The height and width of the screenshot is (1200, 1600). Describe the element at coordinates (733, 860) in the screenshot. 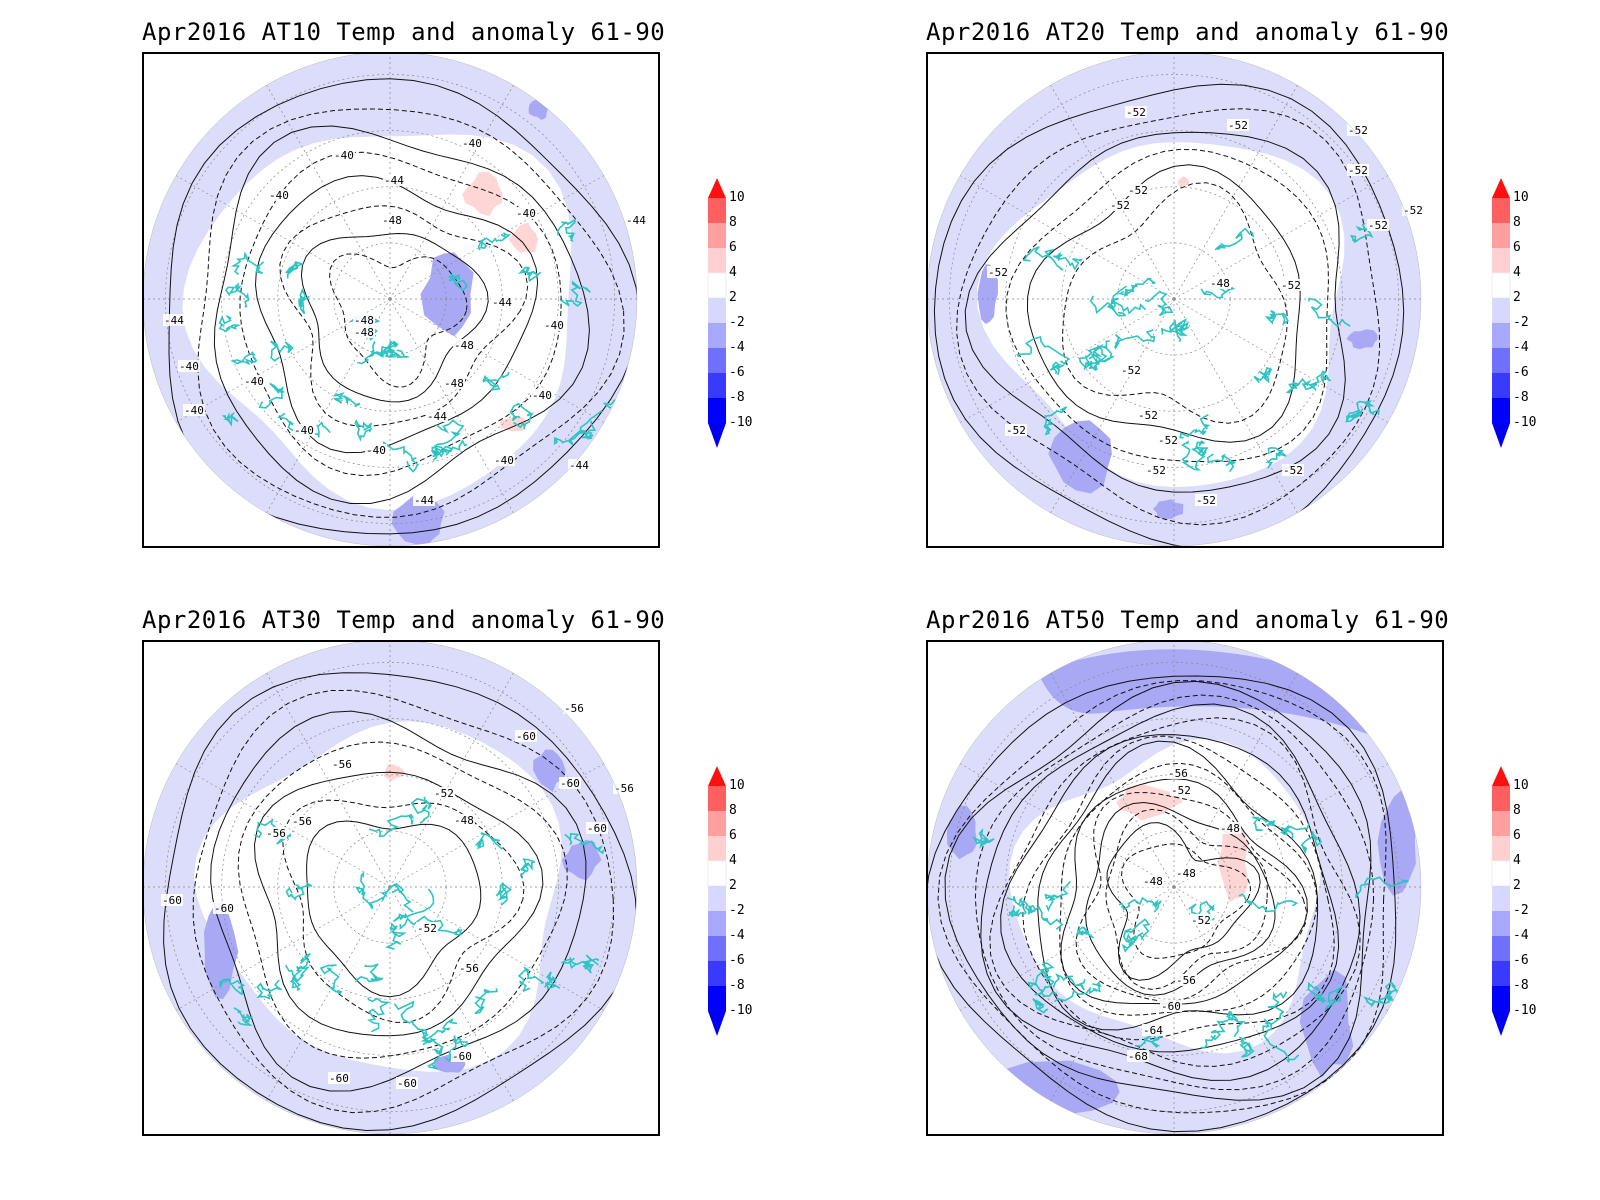

I see `colorbar-tick-label: 4` at that location.